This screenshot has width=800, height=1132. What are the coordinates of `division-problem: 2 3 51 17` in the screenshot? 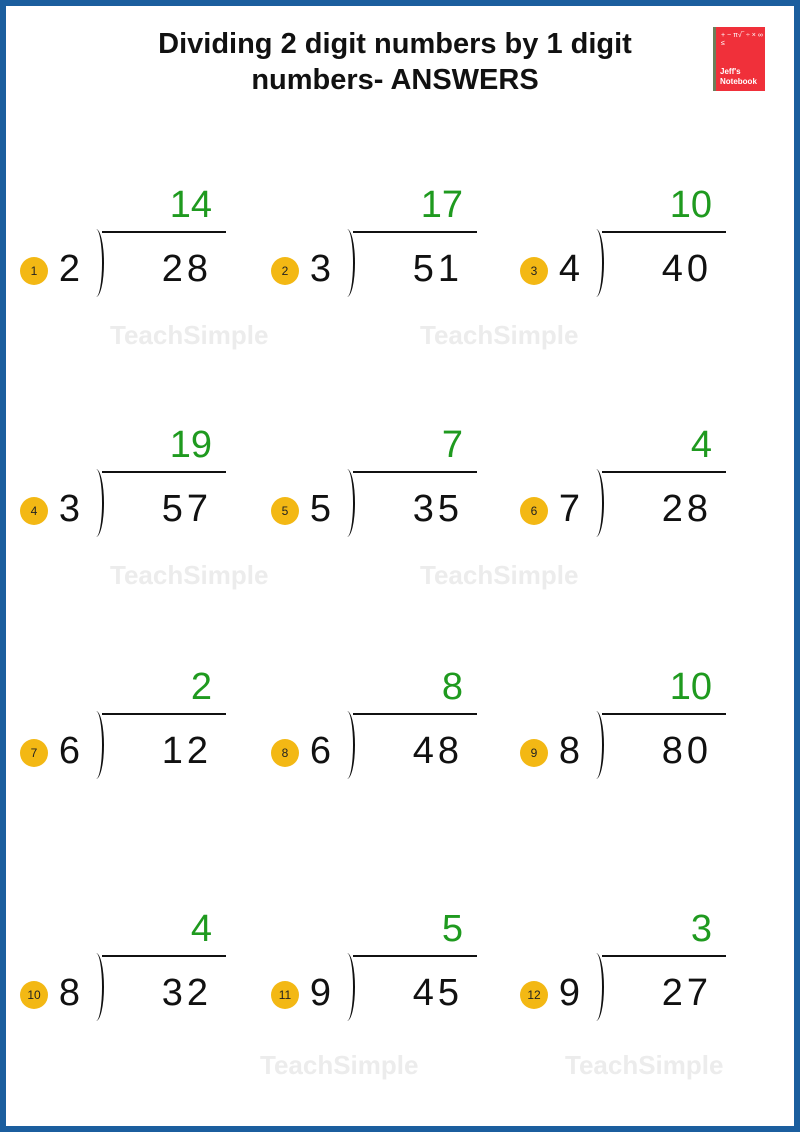 It's located at (396, 241).